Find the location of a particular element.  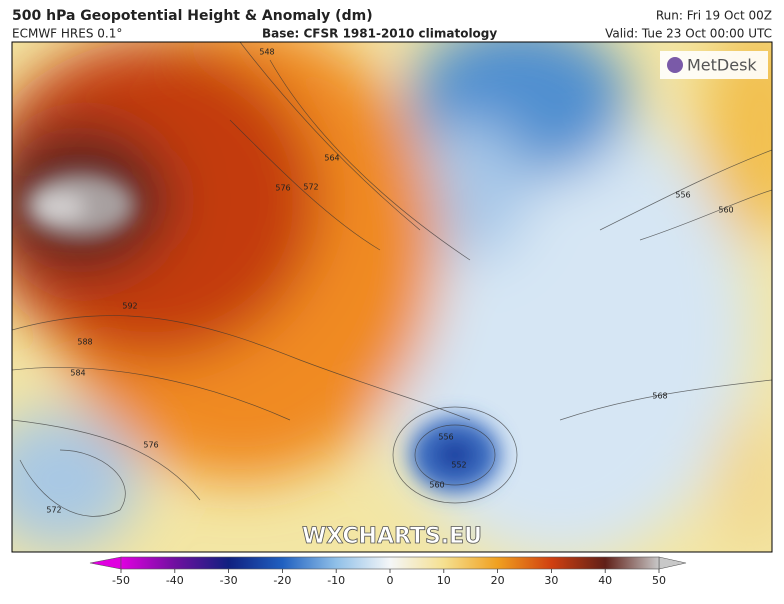

contour-label: 588 is located at coordinates (84, 342).